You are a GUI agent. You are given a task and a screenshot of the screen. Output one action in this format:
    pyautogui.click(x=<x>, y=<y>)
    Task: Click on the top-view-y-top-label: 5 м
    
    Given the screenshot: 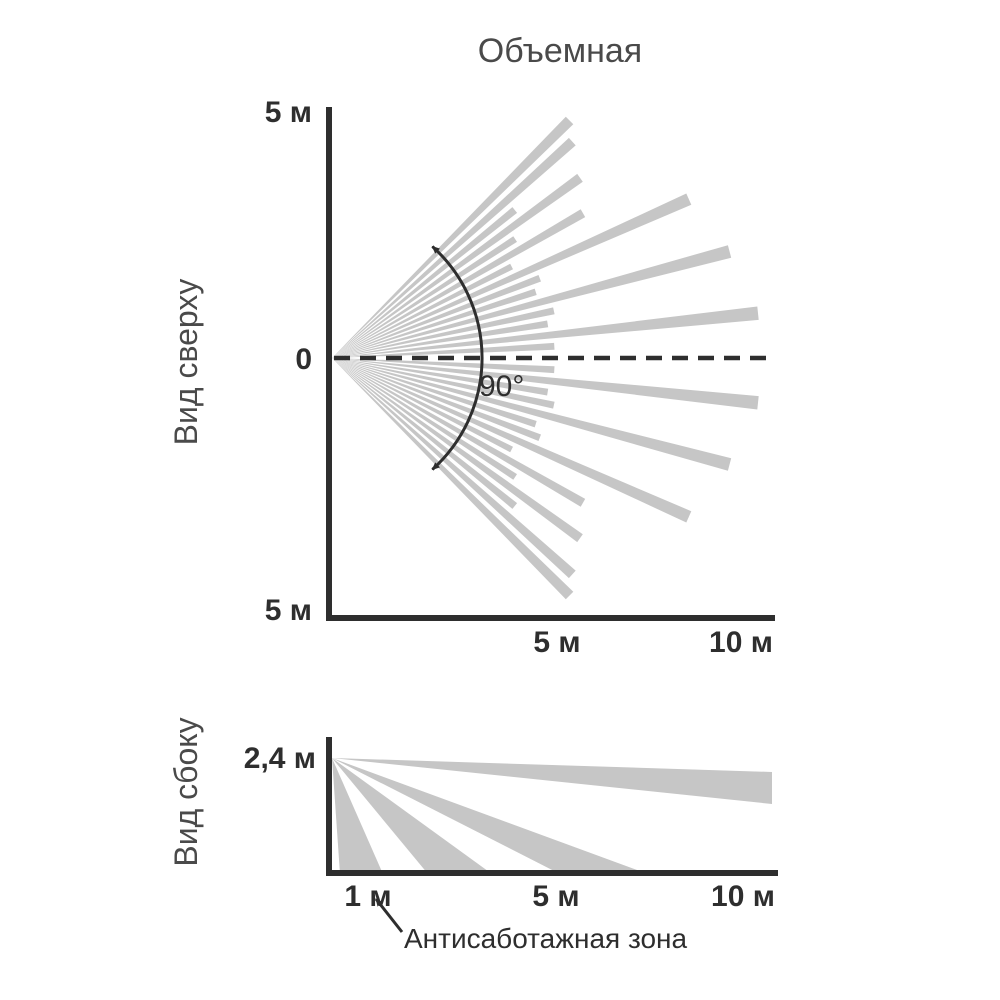 What is the action you would take?
    pyautogui.click(x=288, y=112)
    